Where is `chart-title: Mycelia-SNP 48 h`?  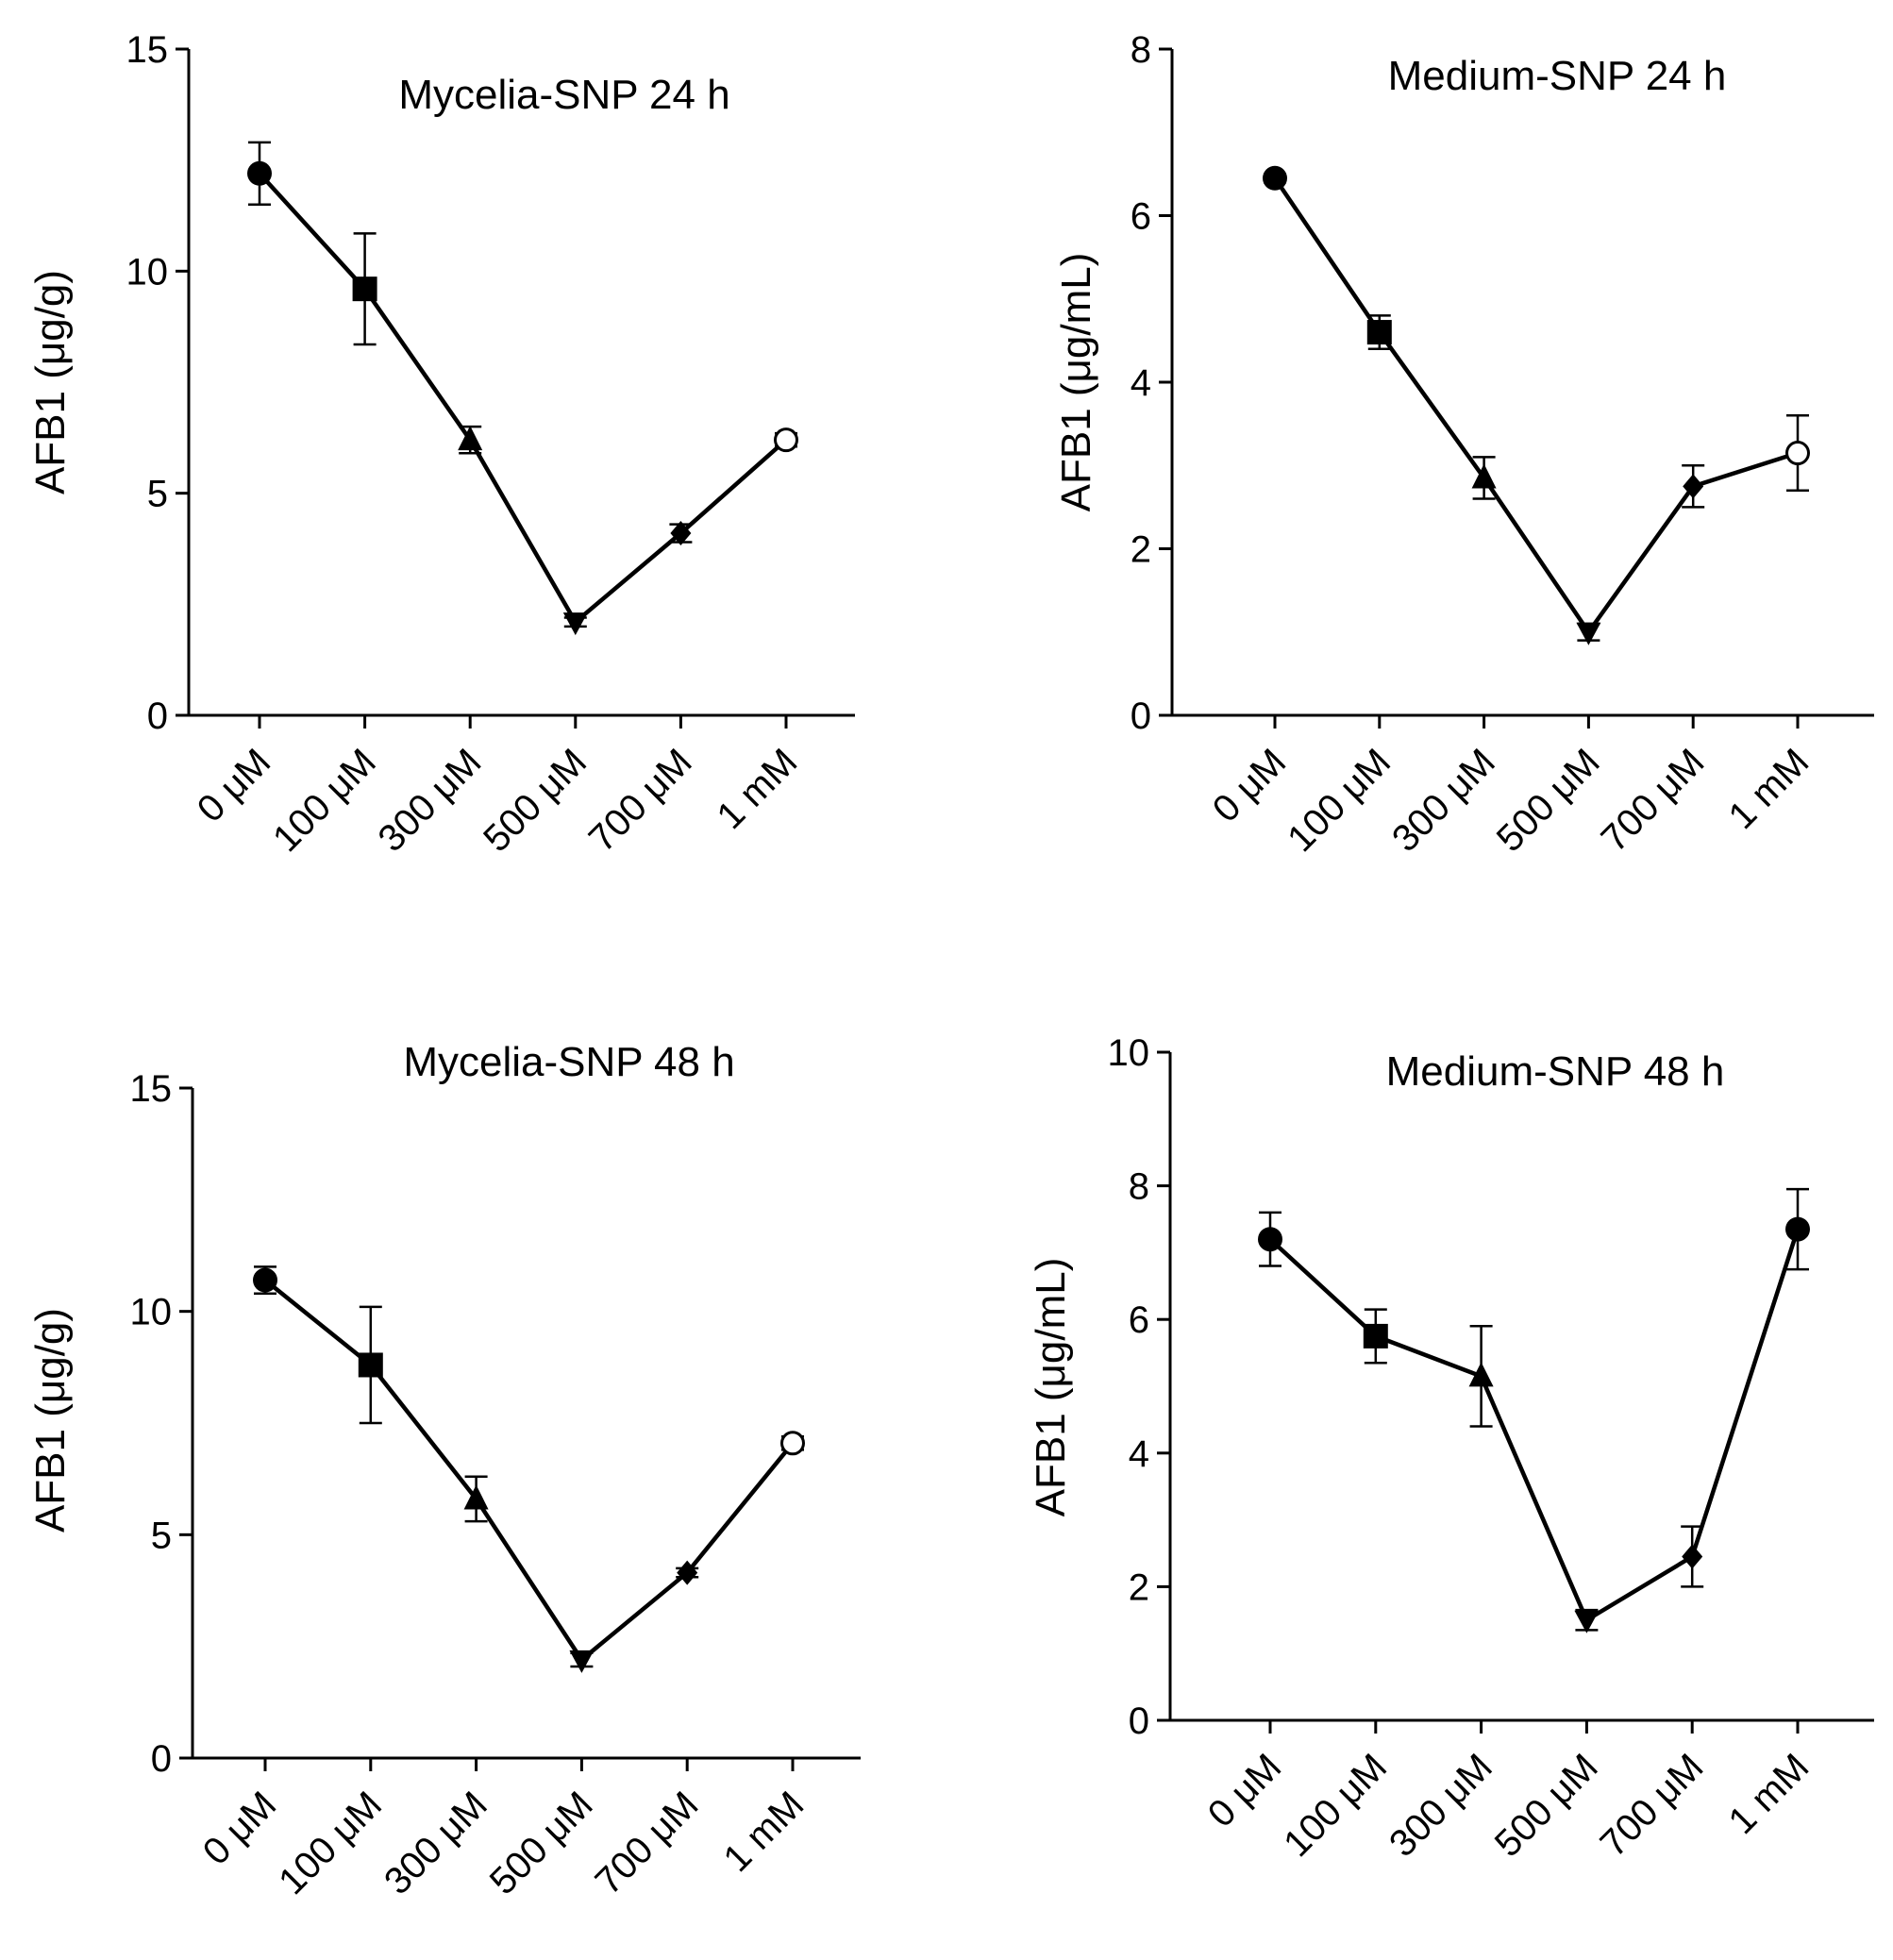
chart-title: Mycelia-SNP 48 h is located at coordinates (568, 1062).